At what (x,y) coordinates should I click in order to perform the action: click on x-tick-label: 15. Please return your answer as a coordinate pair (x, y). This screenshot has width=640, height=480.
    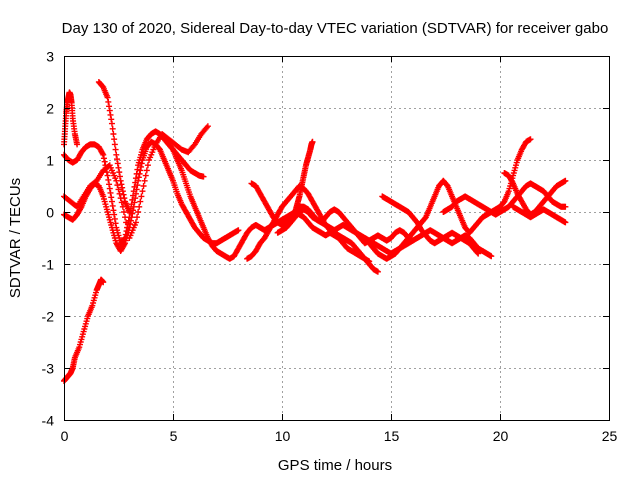
    Looking at the image, I should click on (392, 436).